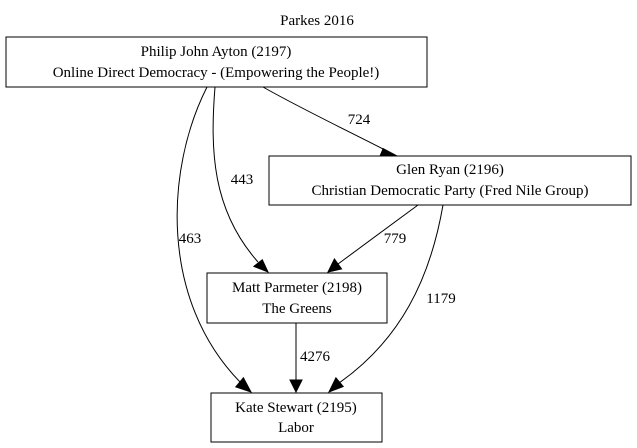 The width and height of the screenshot is (637, 448). I want to click on edge-ayton-to-stewart-line, so click(208, 234).